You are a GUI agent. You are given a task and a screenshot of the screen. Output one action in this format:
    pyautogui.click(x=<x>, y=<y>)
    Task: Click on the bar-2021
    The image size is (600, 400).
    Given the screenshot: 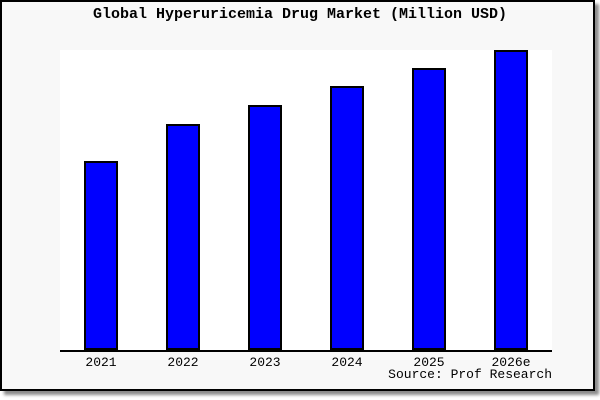 What is the action you would take?
    pyautogui.click(x=101, y=255)
    